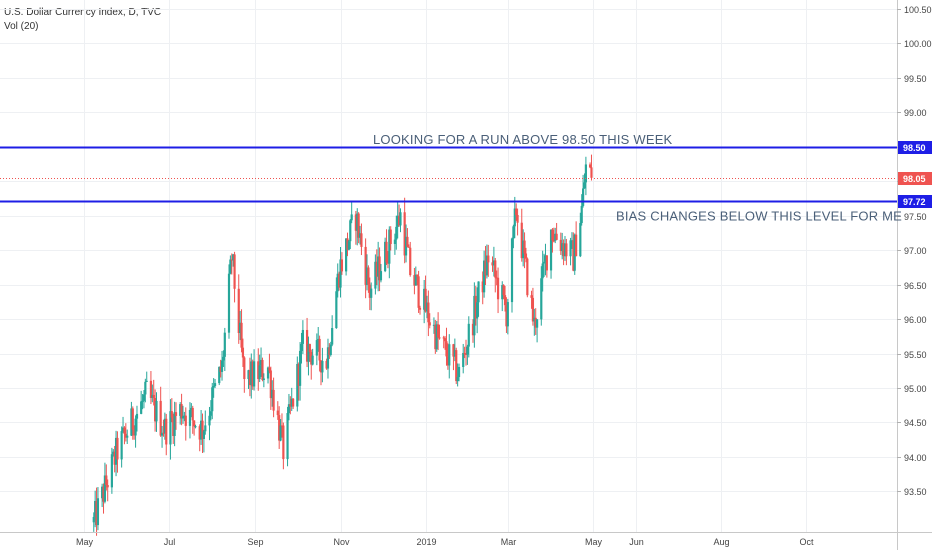 Image resolution: width=932 pixels, height=550 pixels. What do you see at coordinates (448, 174) in the screenshot?
I see `horizontal-levels` at bounding box center [448, 174].